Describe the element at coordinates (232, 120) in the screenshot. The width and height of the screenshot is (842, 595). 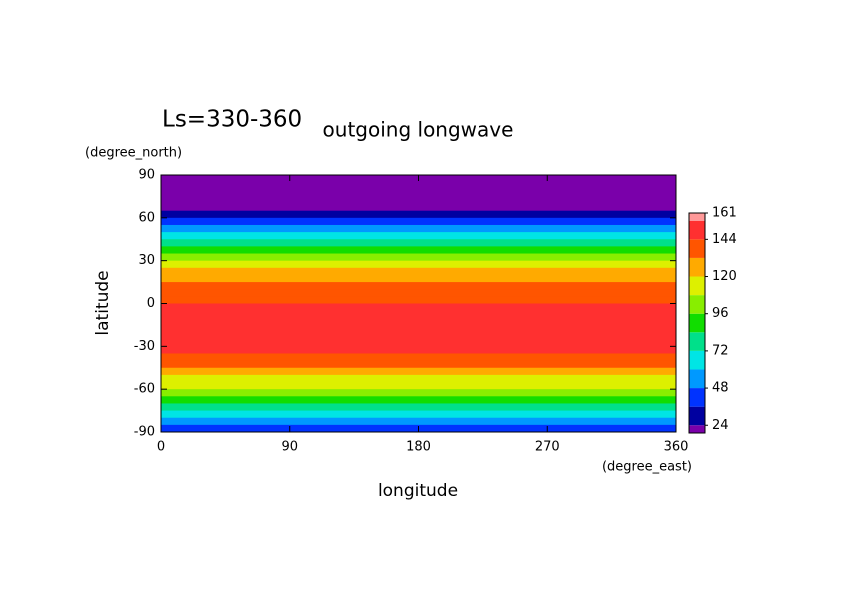
I see `chart-subtitle: Ls=330-360` at that location.